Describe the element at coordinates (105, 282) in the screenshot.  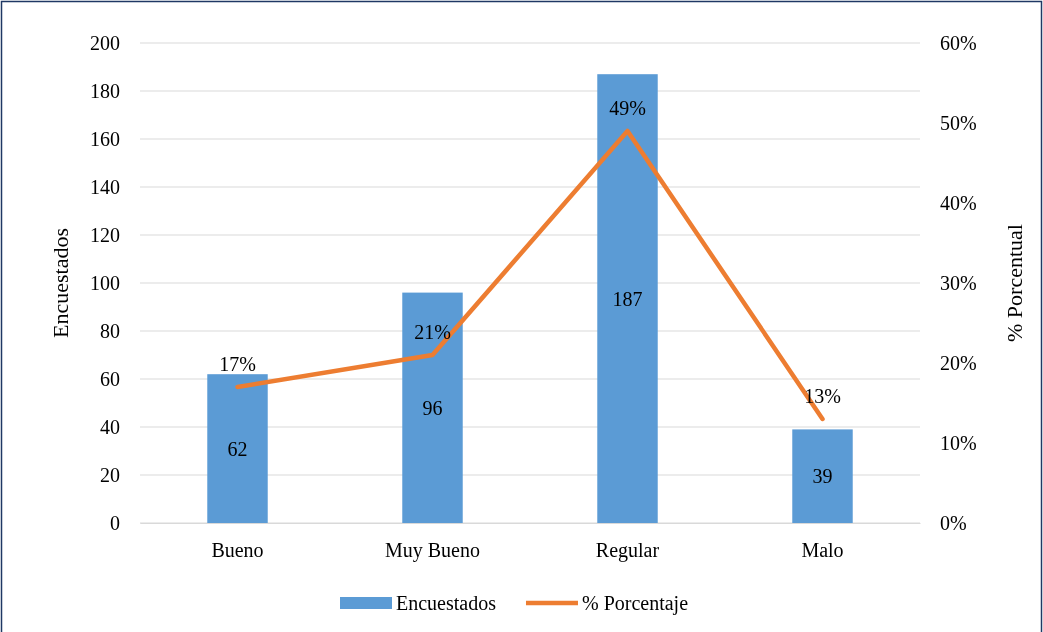
I see `y-tick-label: 100` at that location.